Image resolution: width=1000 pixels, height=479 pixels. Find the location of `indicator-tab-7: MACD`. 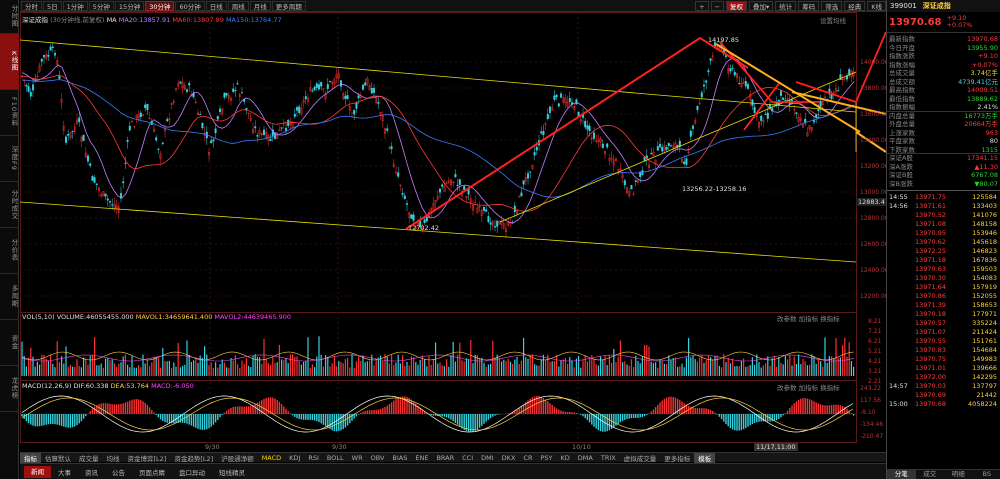

indicator-tab-7: MACD is located at coordinates (271, 457).